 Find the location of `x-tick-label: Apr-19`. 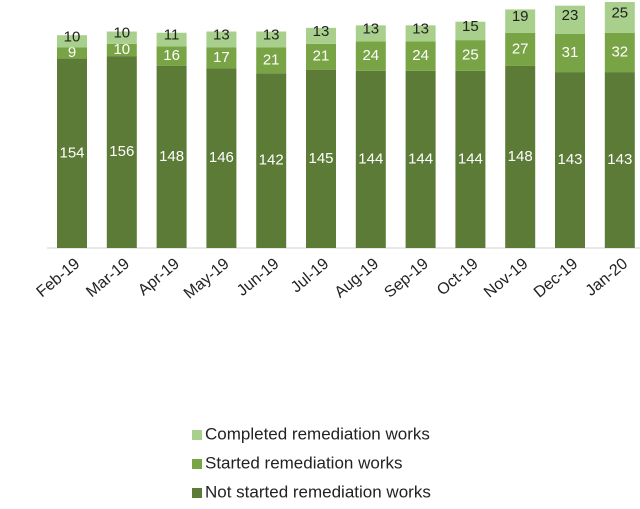

x-tick-label: Apr-19 is located at coordinates (159, 277).